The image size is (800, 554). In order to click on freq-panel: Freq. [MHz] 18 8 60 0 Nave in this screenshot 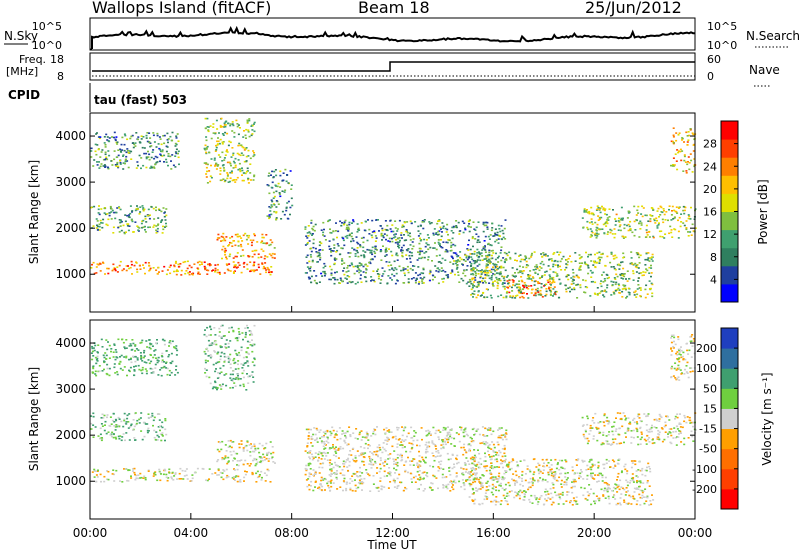, I will do `click(393, 69)`.